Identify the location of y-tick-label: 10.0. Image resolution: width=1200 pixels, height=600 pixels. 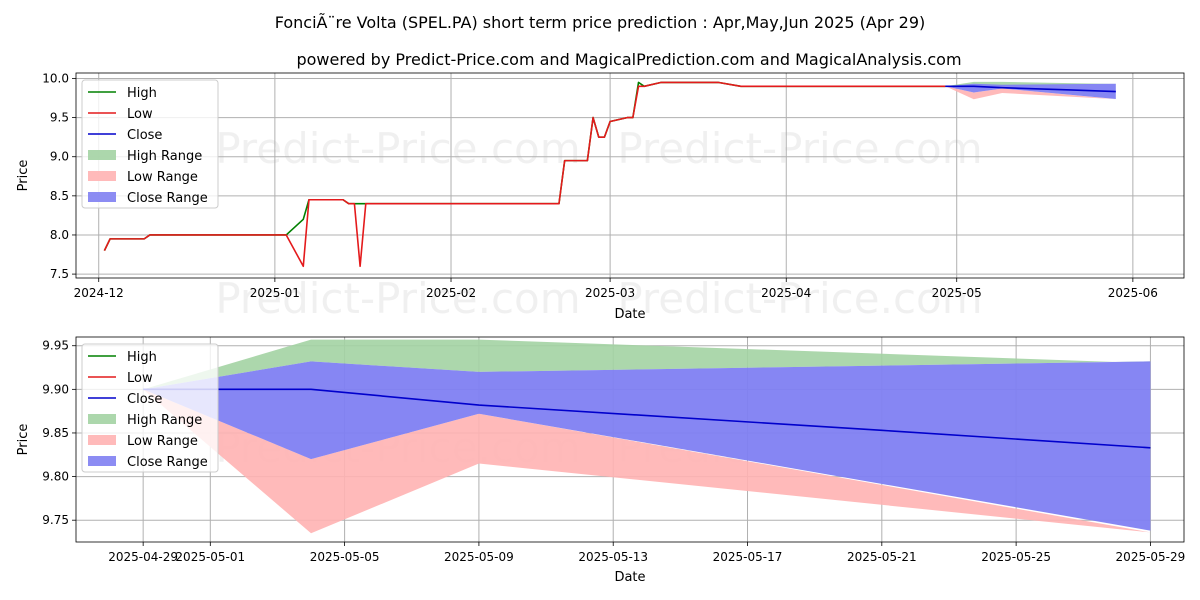
(55, 78).